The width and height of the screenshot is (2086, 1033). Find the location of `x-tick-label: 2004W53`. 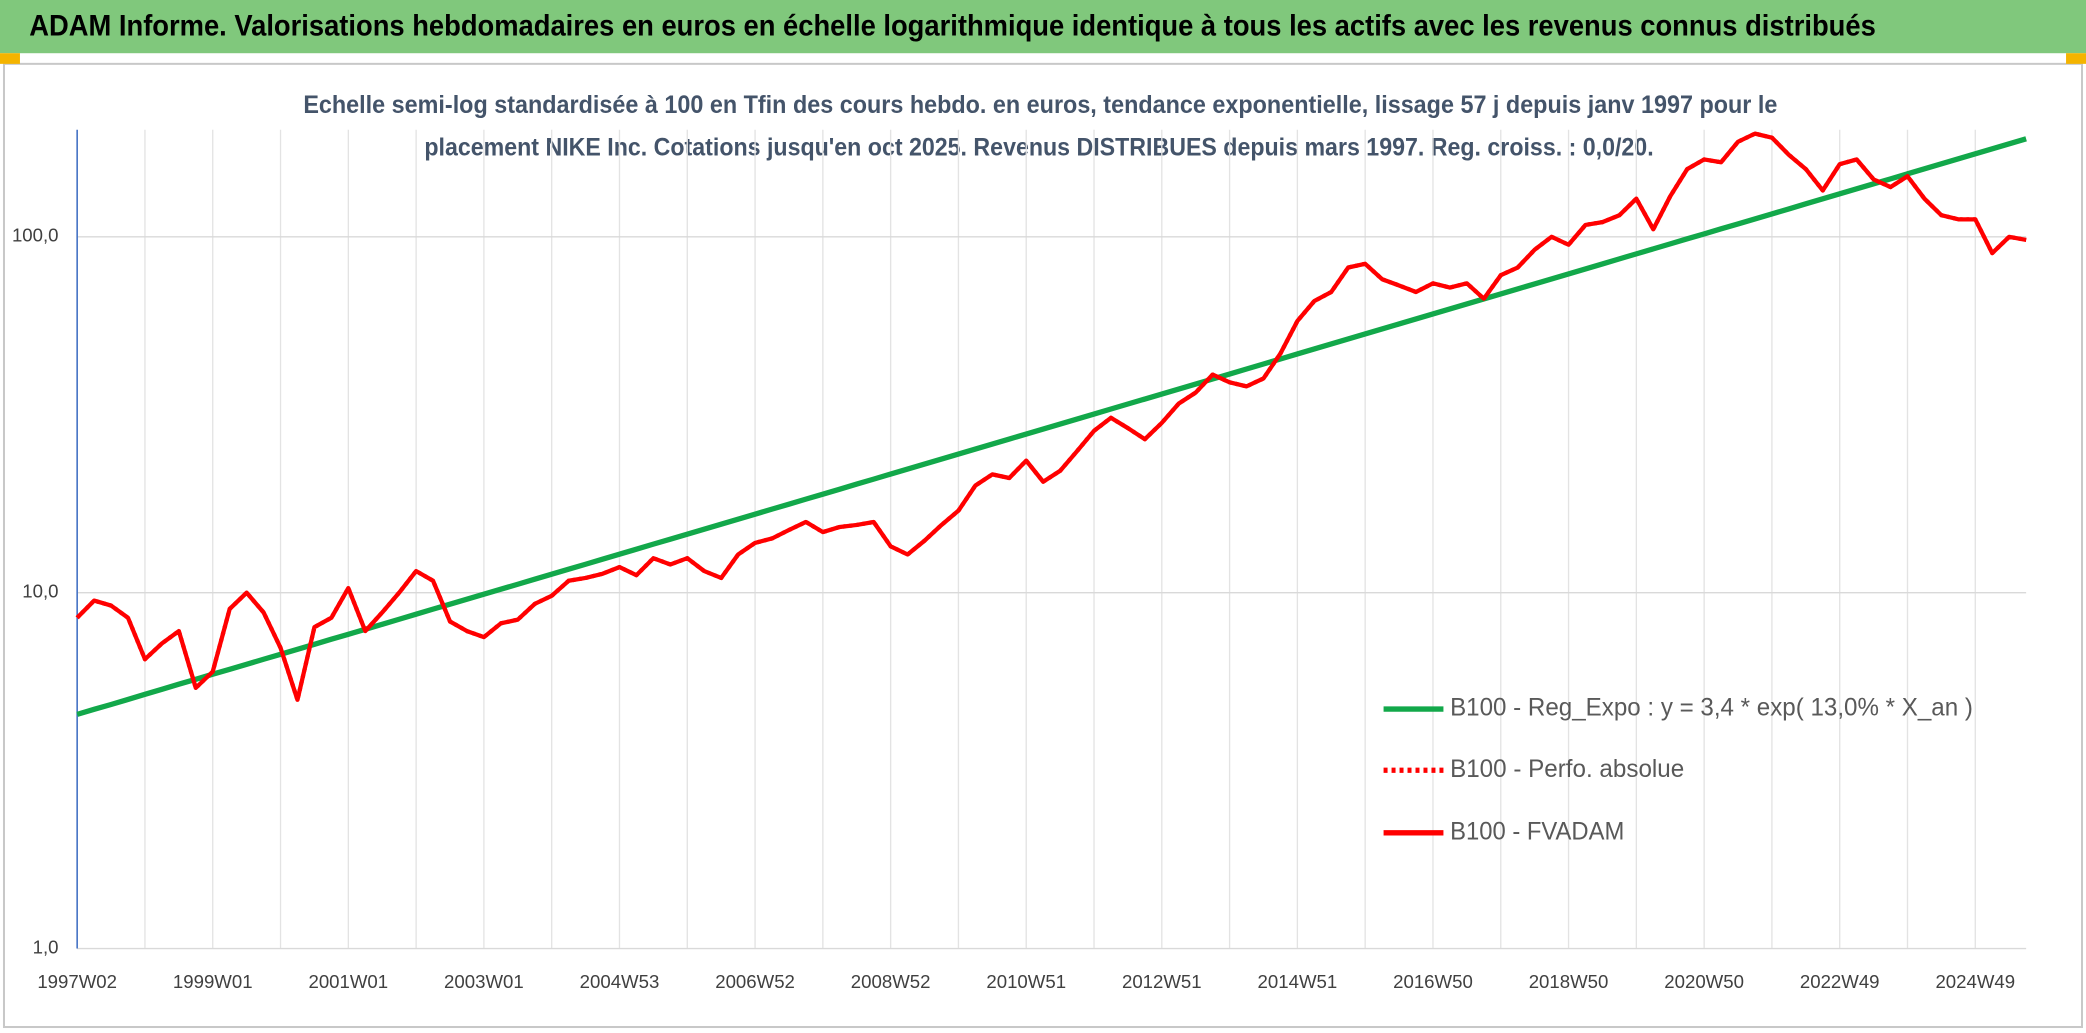

x-tick-label: 2004W53 is located at coordinates (620, 981).